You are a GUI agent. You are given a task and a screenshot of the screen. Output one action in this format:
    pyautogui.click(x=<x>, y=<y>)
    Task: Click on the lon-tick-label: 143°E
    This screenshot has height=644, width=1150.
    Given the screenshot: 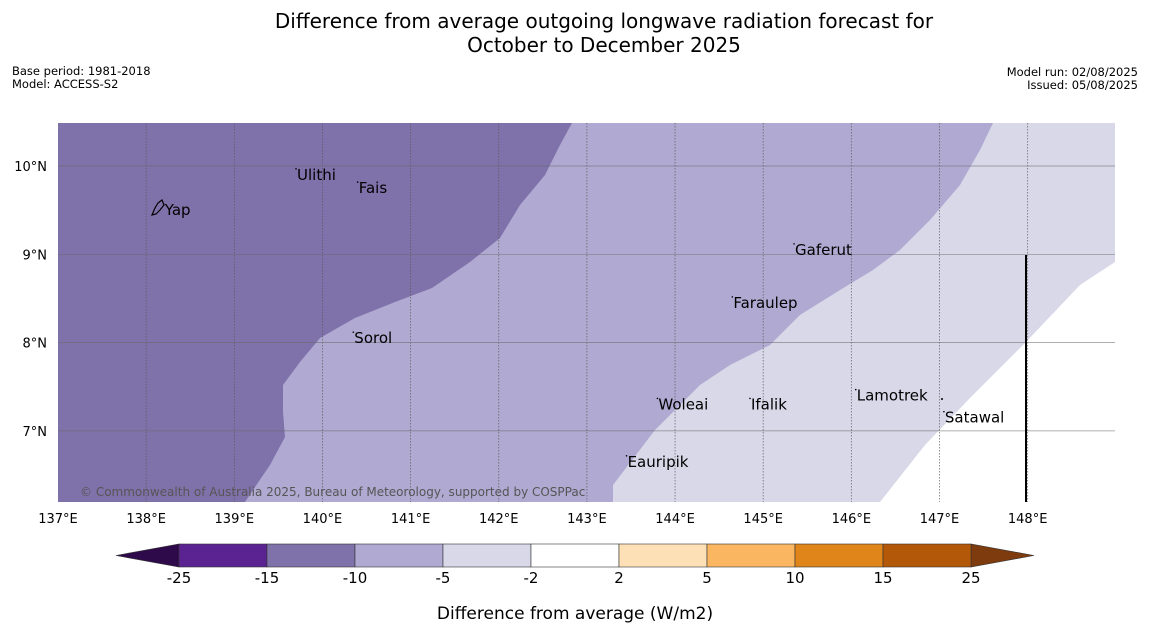 What is the action you would take?
    pyautogui.click(x=587, y=519)
    